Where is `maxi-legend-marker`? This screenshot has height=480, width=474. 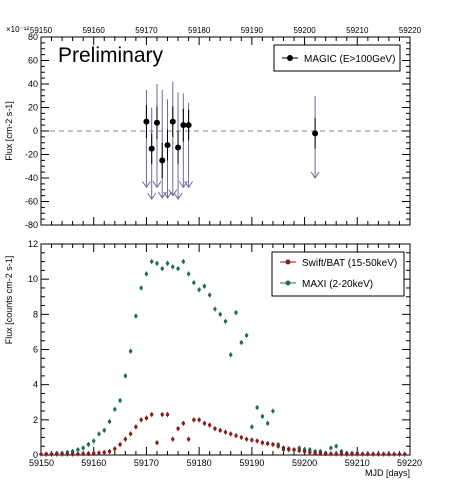 maxi-legend-marker is located at coordinates (288, 283).